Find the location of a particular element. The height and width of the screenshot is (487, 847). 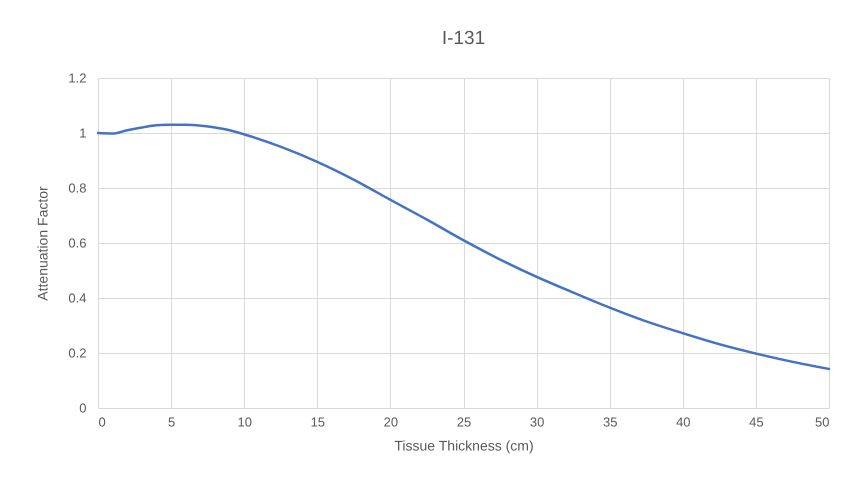

x-tick-label: 10 is located at coordinates (244, 422).